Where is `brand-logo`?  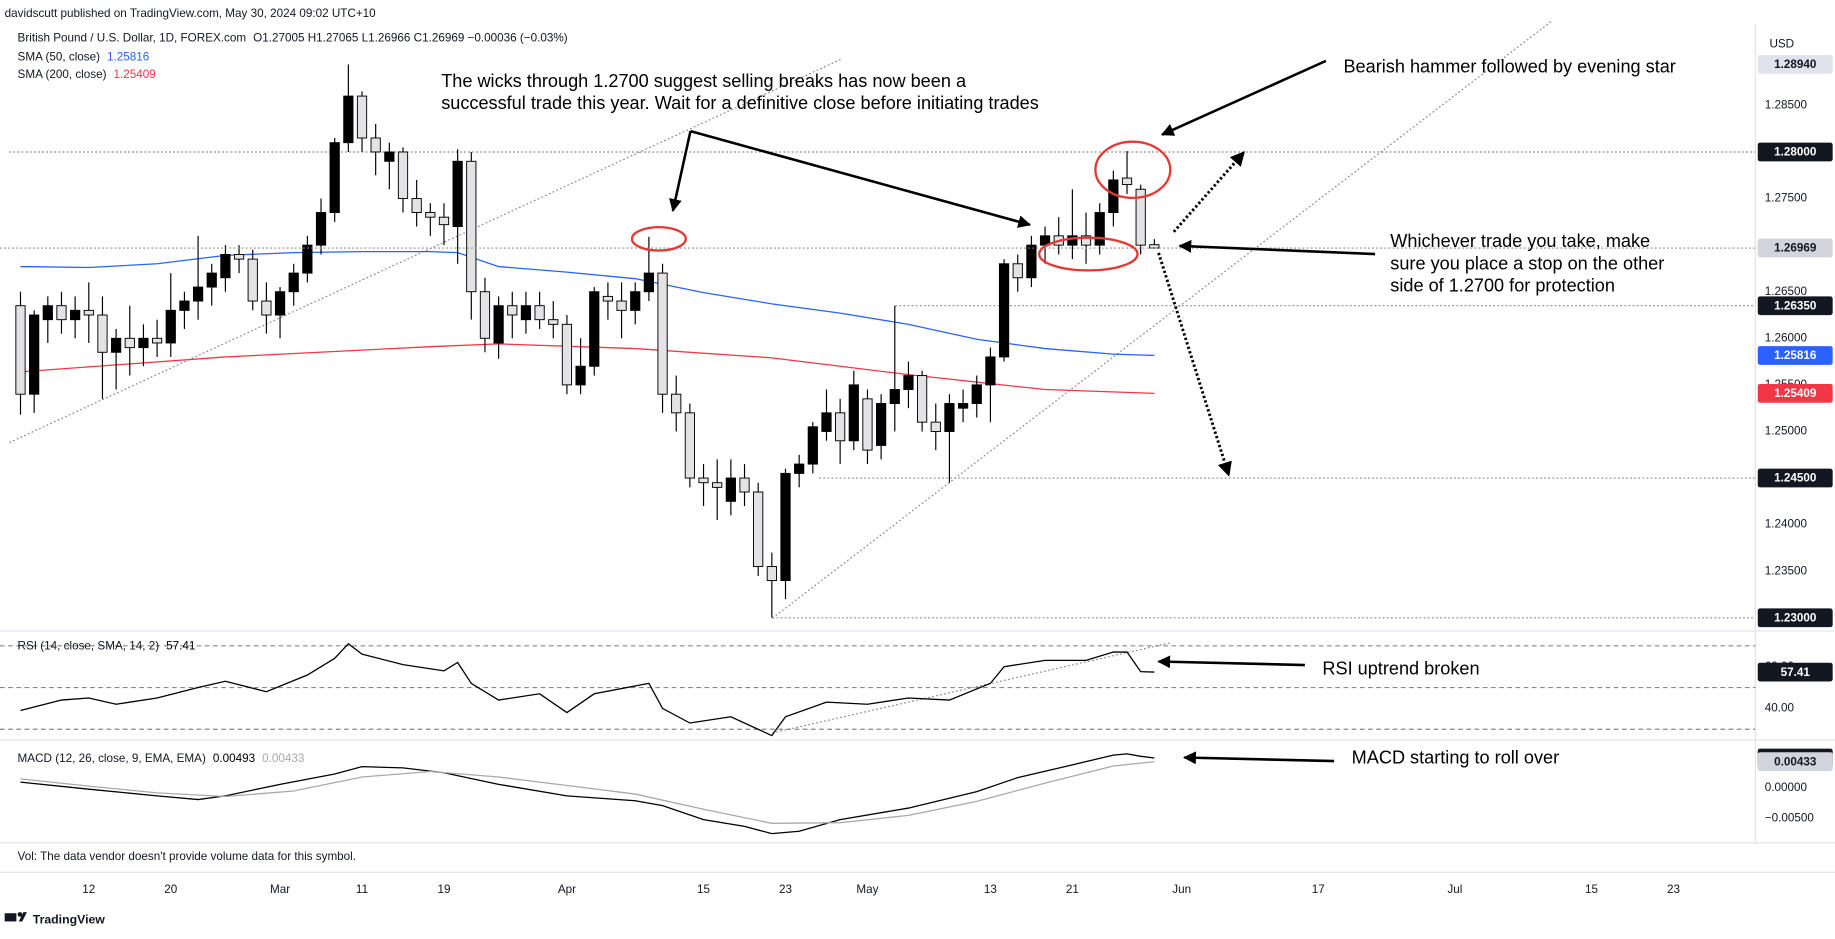 brand-logo is located at coordinates (15, 917).